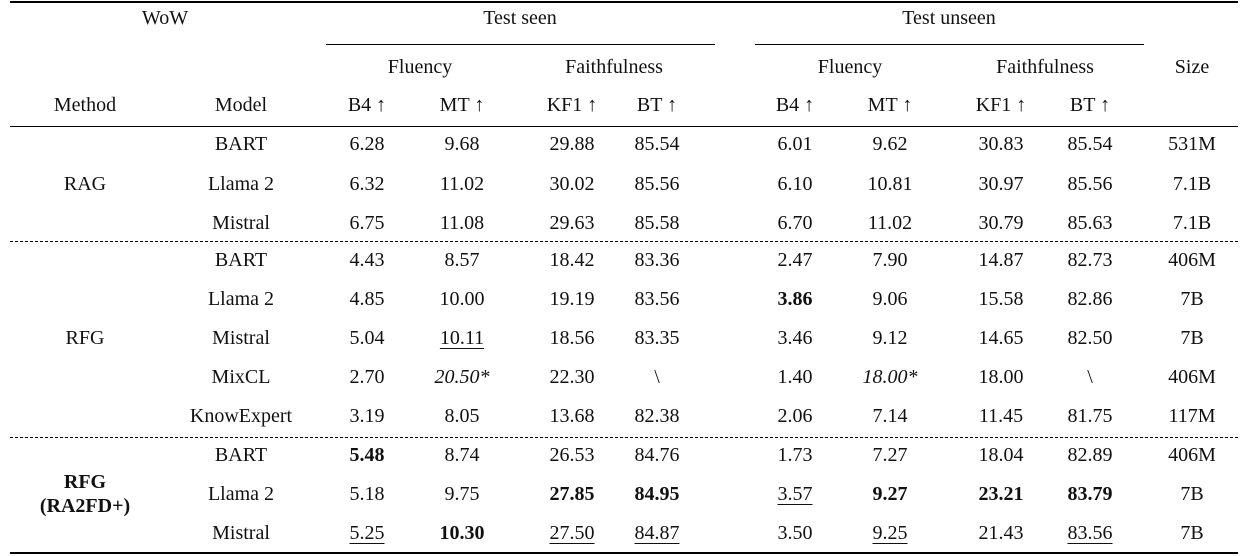 The image size is (1248, 556). Describe the element at coordinates (572, 184) in the screenshot. I see `metric-value: 30.02` at that location.